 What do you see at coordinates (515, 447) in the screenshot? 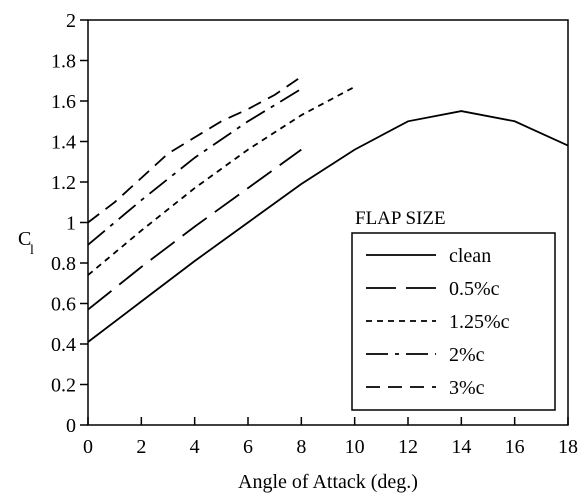
I see `x-tick-label: 16` at bounding box center [515, 447].